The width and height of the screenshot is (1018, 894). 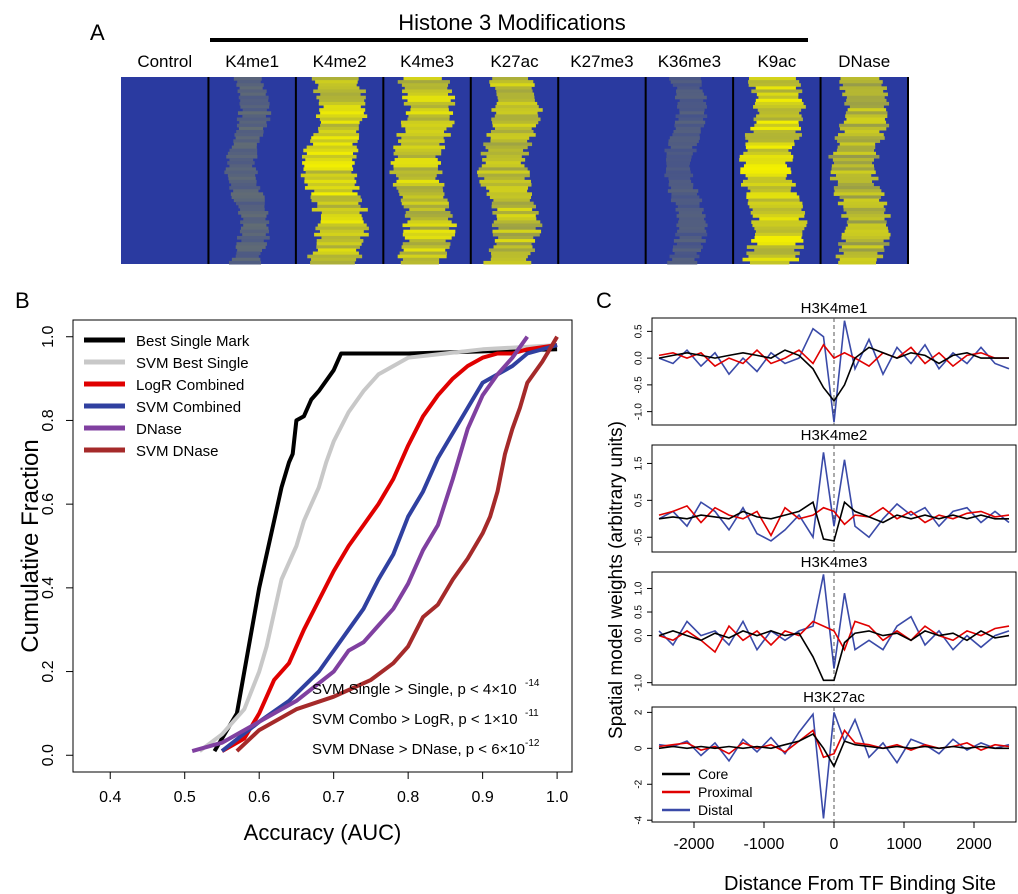 What do you see at coordinates (340, 61) in the screenshot?
I see `heatmap-column-label: K4me2` at bounding box center [340, 61].